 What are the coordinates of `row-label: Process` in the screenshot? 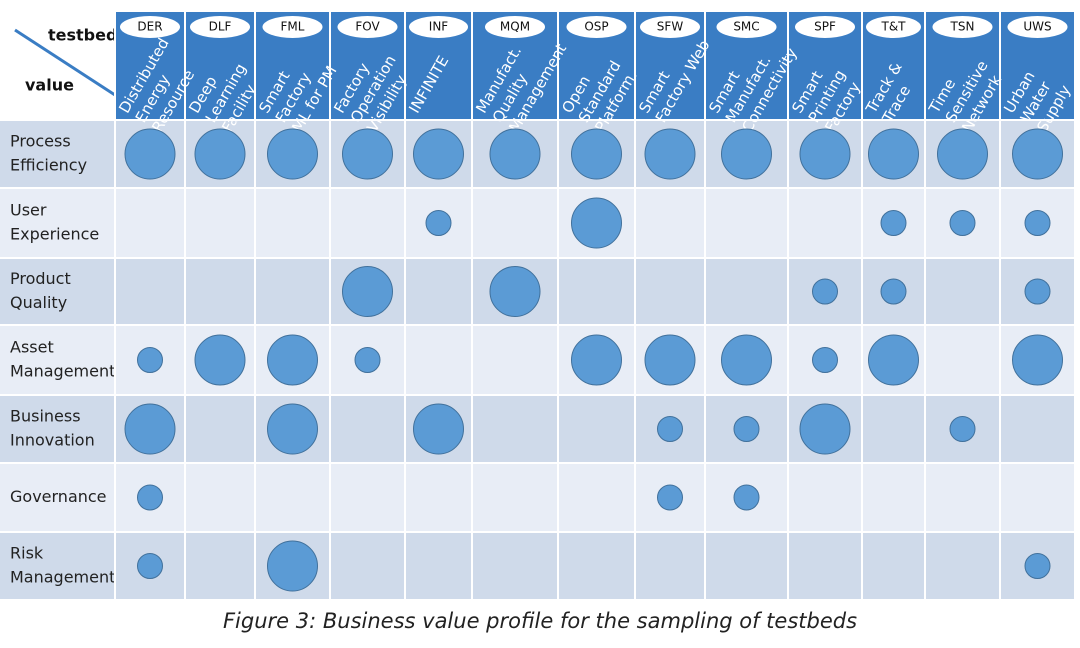 It's located at (40, 141).